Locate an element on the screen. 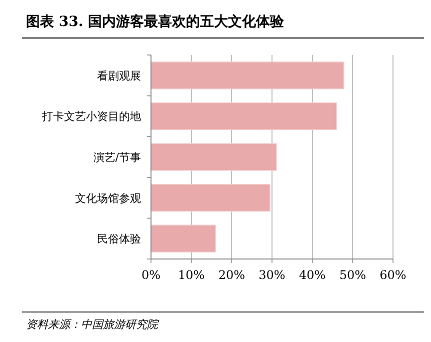 The width and height of the screenshot is (431, 342). y-tick-label: 文化场馆参观 is located at coordinates (108, 198).